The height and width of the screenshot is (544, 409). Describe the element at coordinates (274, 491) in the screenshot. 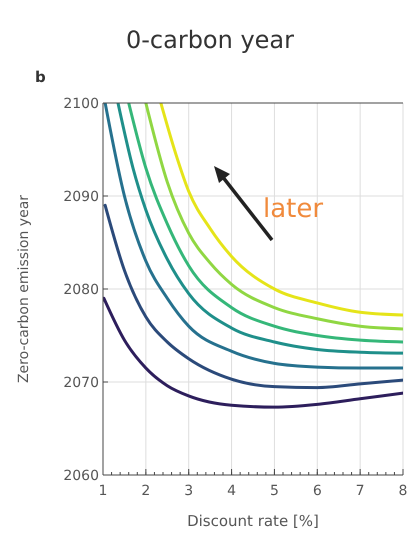

I see `x-tick-label: 5` at that location.